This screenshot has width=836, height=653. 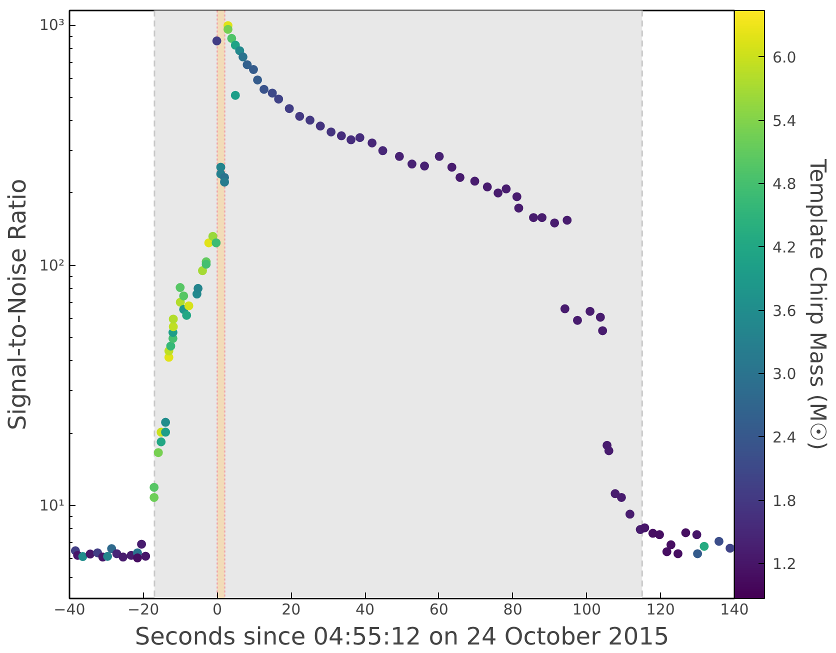 I want to click on y-tick-label: 10¹, so click(x=52, y=505).